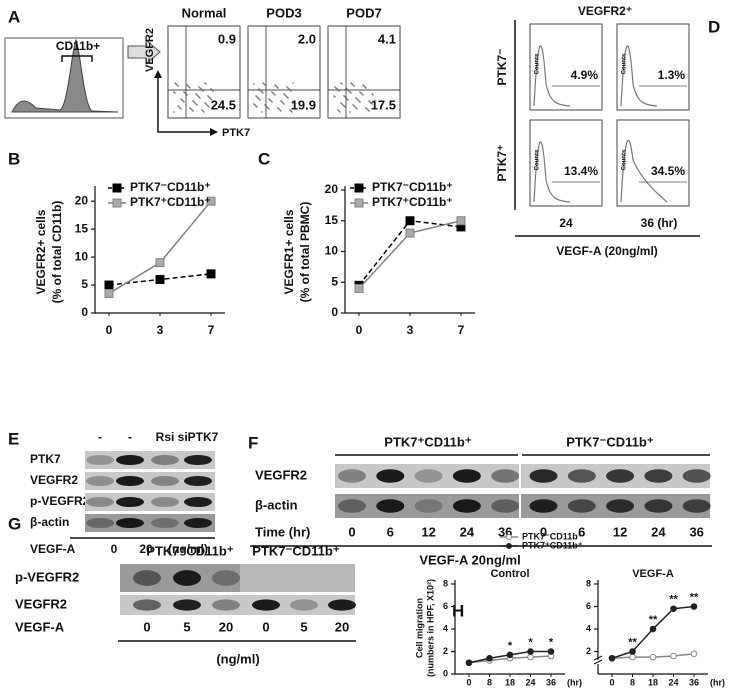  I want to click on panel-label: F, so click(253, 442).